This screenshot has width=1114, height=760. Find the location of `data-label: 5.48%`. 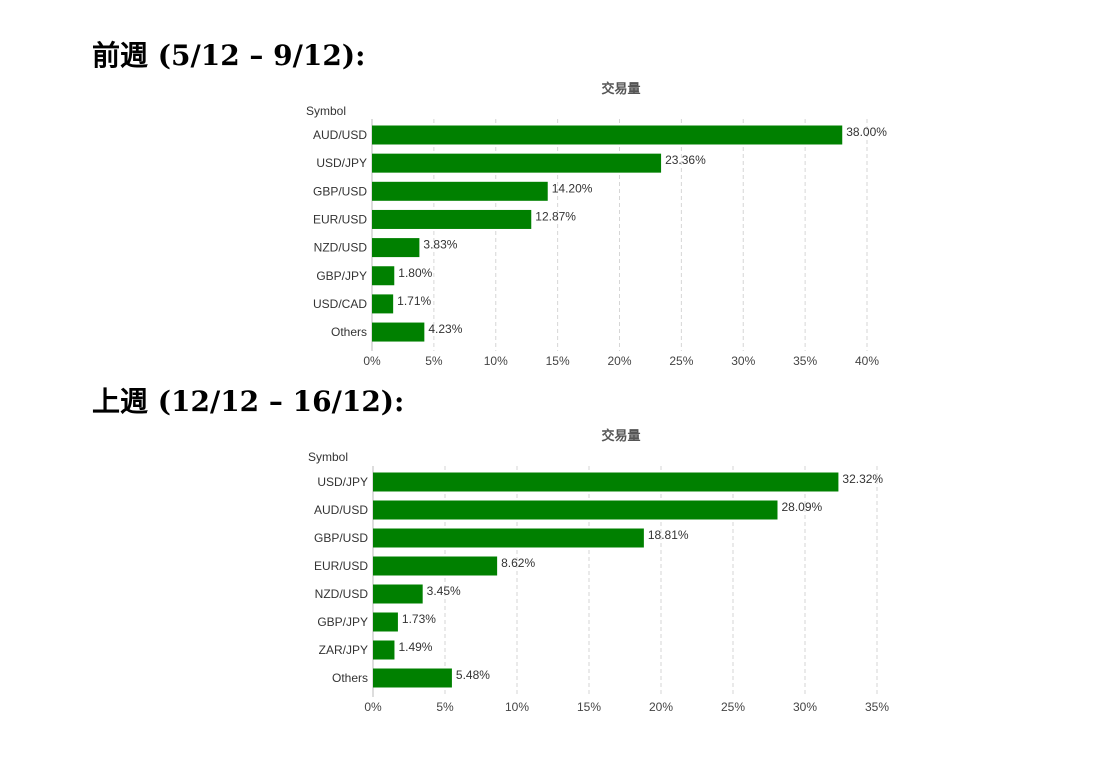

data-label: 5.48% is located at coordinates (473, 675).